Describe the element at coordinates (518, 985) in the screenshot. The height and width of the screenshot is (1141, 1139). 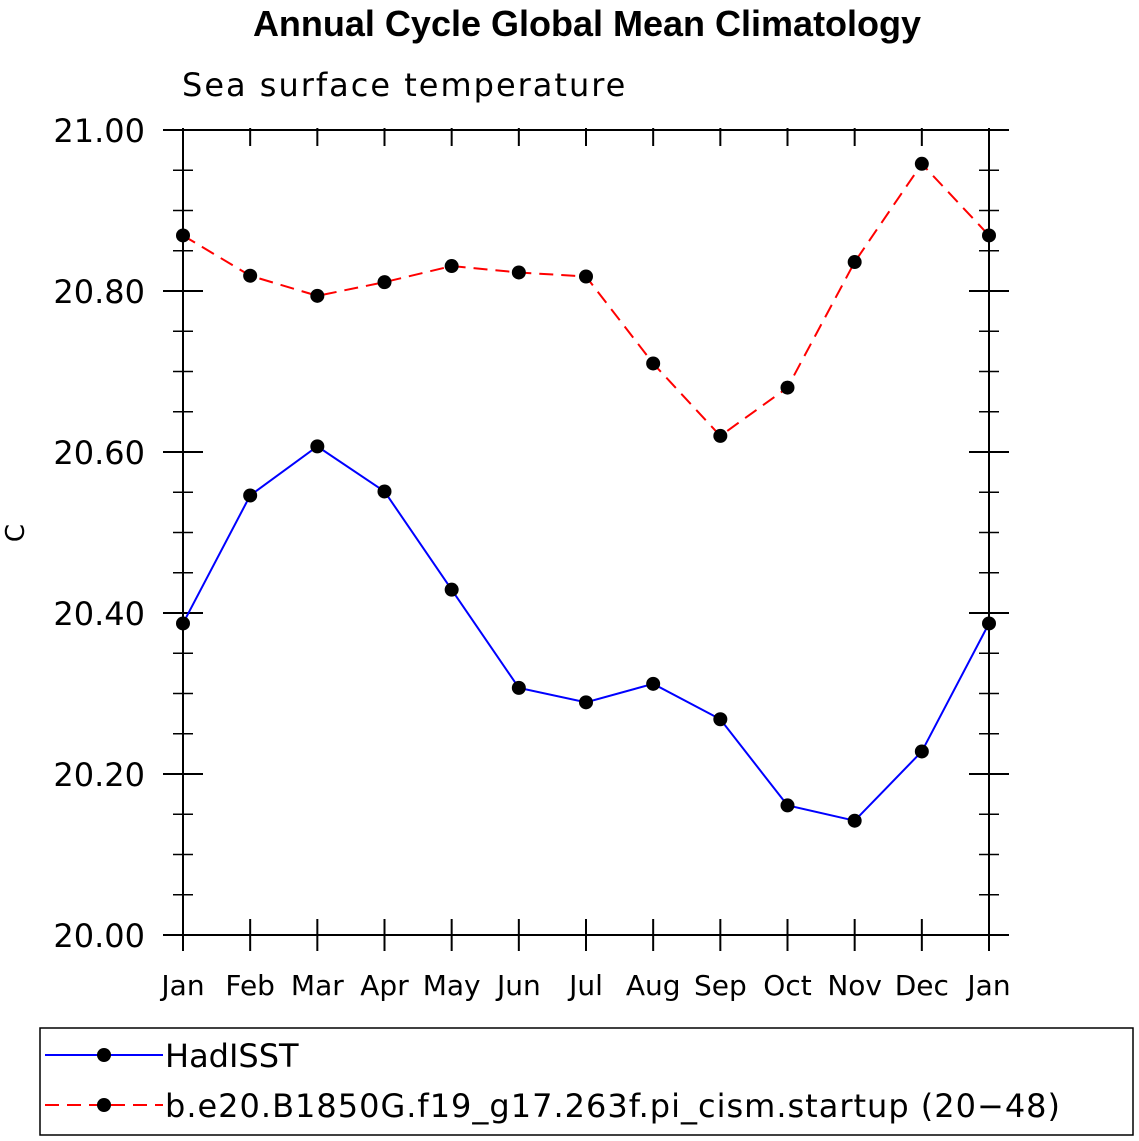
I see `x-tick-label: Jun` at that location.